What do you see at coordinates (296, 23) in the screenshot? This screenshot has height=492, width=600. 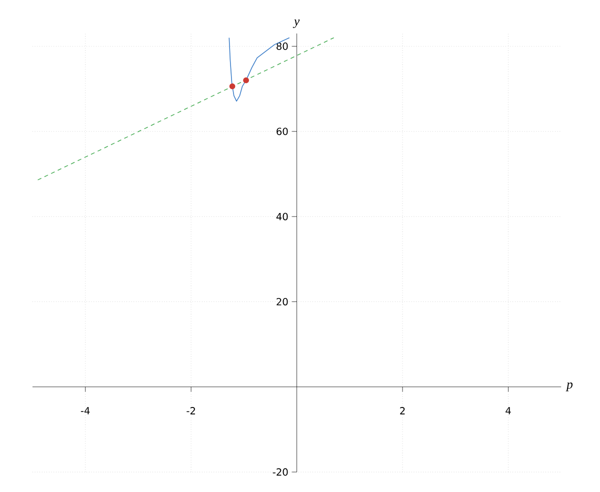 I see `y-axis-title: y` at bounding box center [296, 23].